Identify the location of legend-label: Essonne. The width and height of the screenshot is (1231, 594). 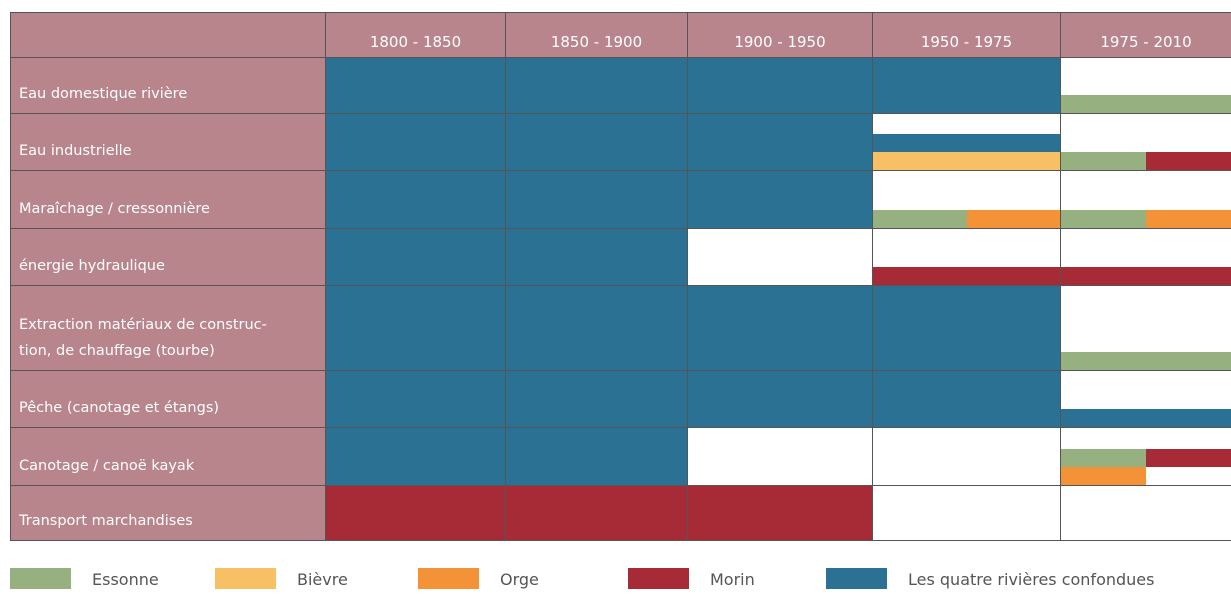
(125, 579).